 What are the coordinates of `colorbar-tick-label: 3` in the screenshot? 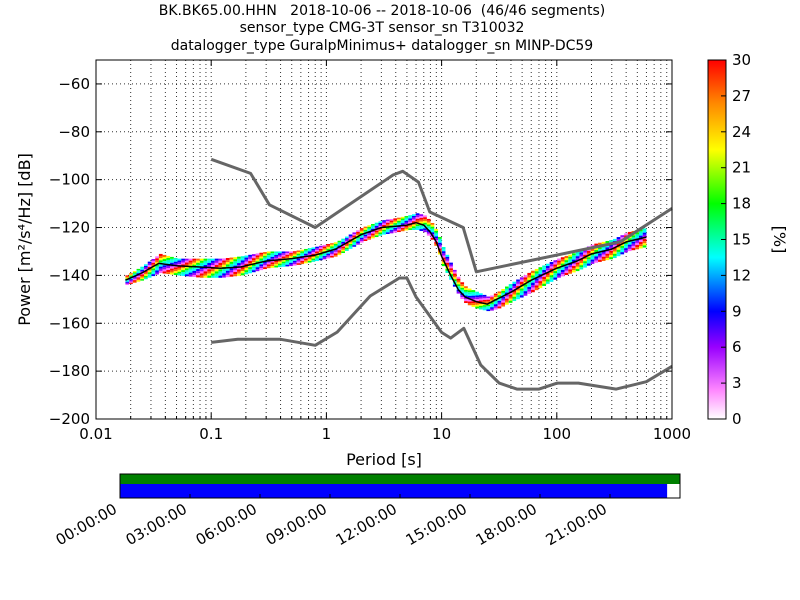 It's located at (737, 383).